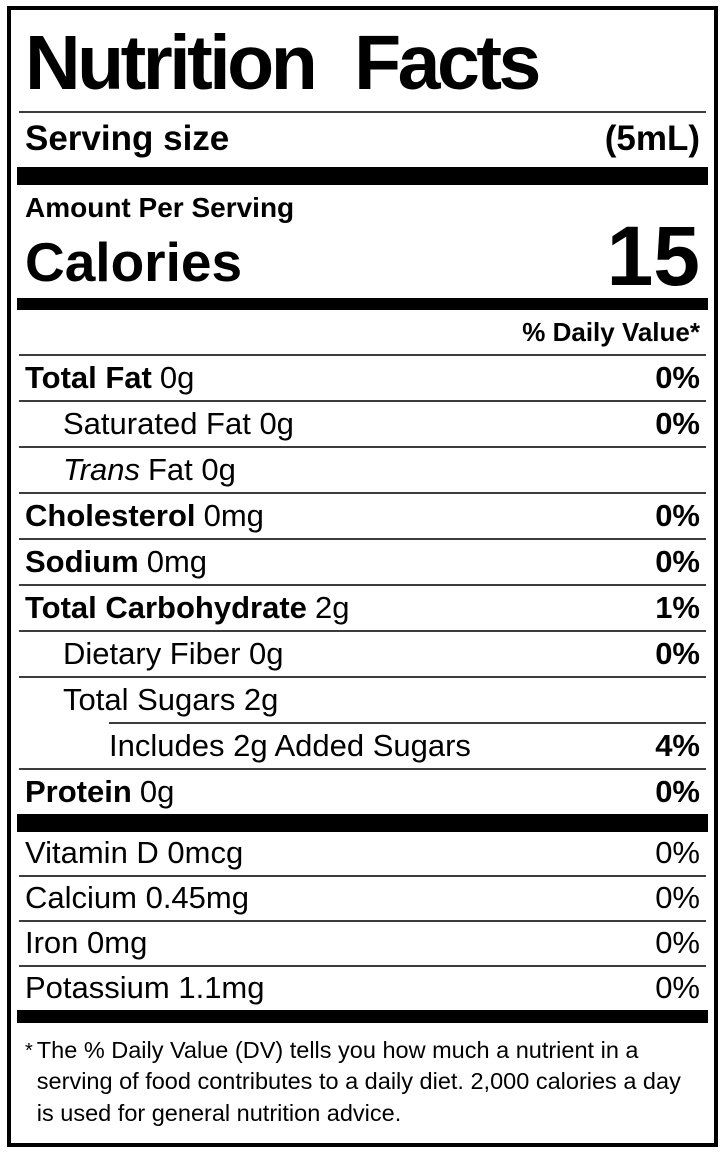 The height and width of the screenshot is (1153, 725). What do you see at coordinates (362, 988) in the screenshot?
I see `micronutrient-row: Potassium 1.1mg 0%` at bounding box center [362, 988].